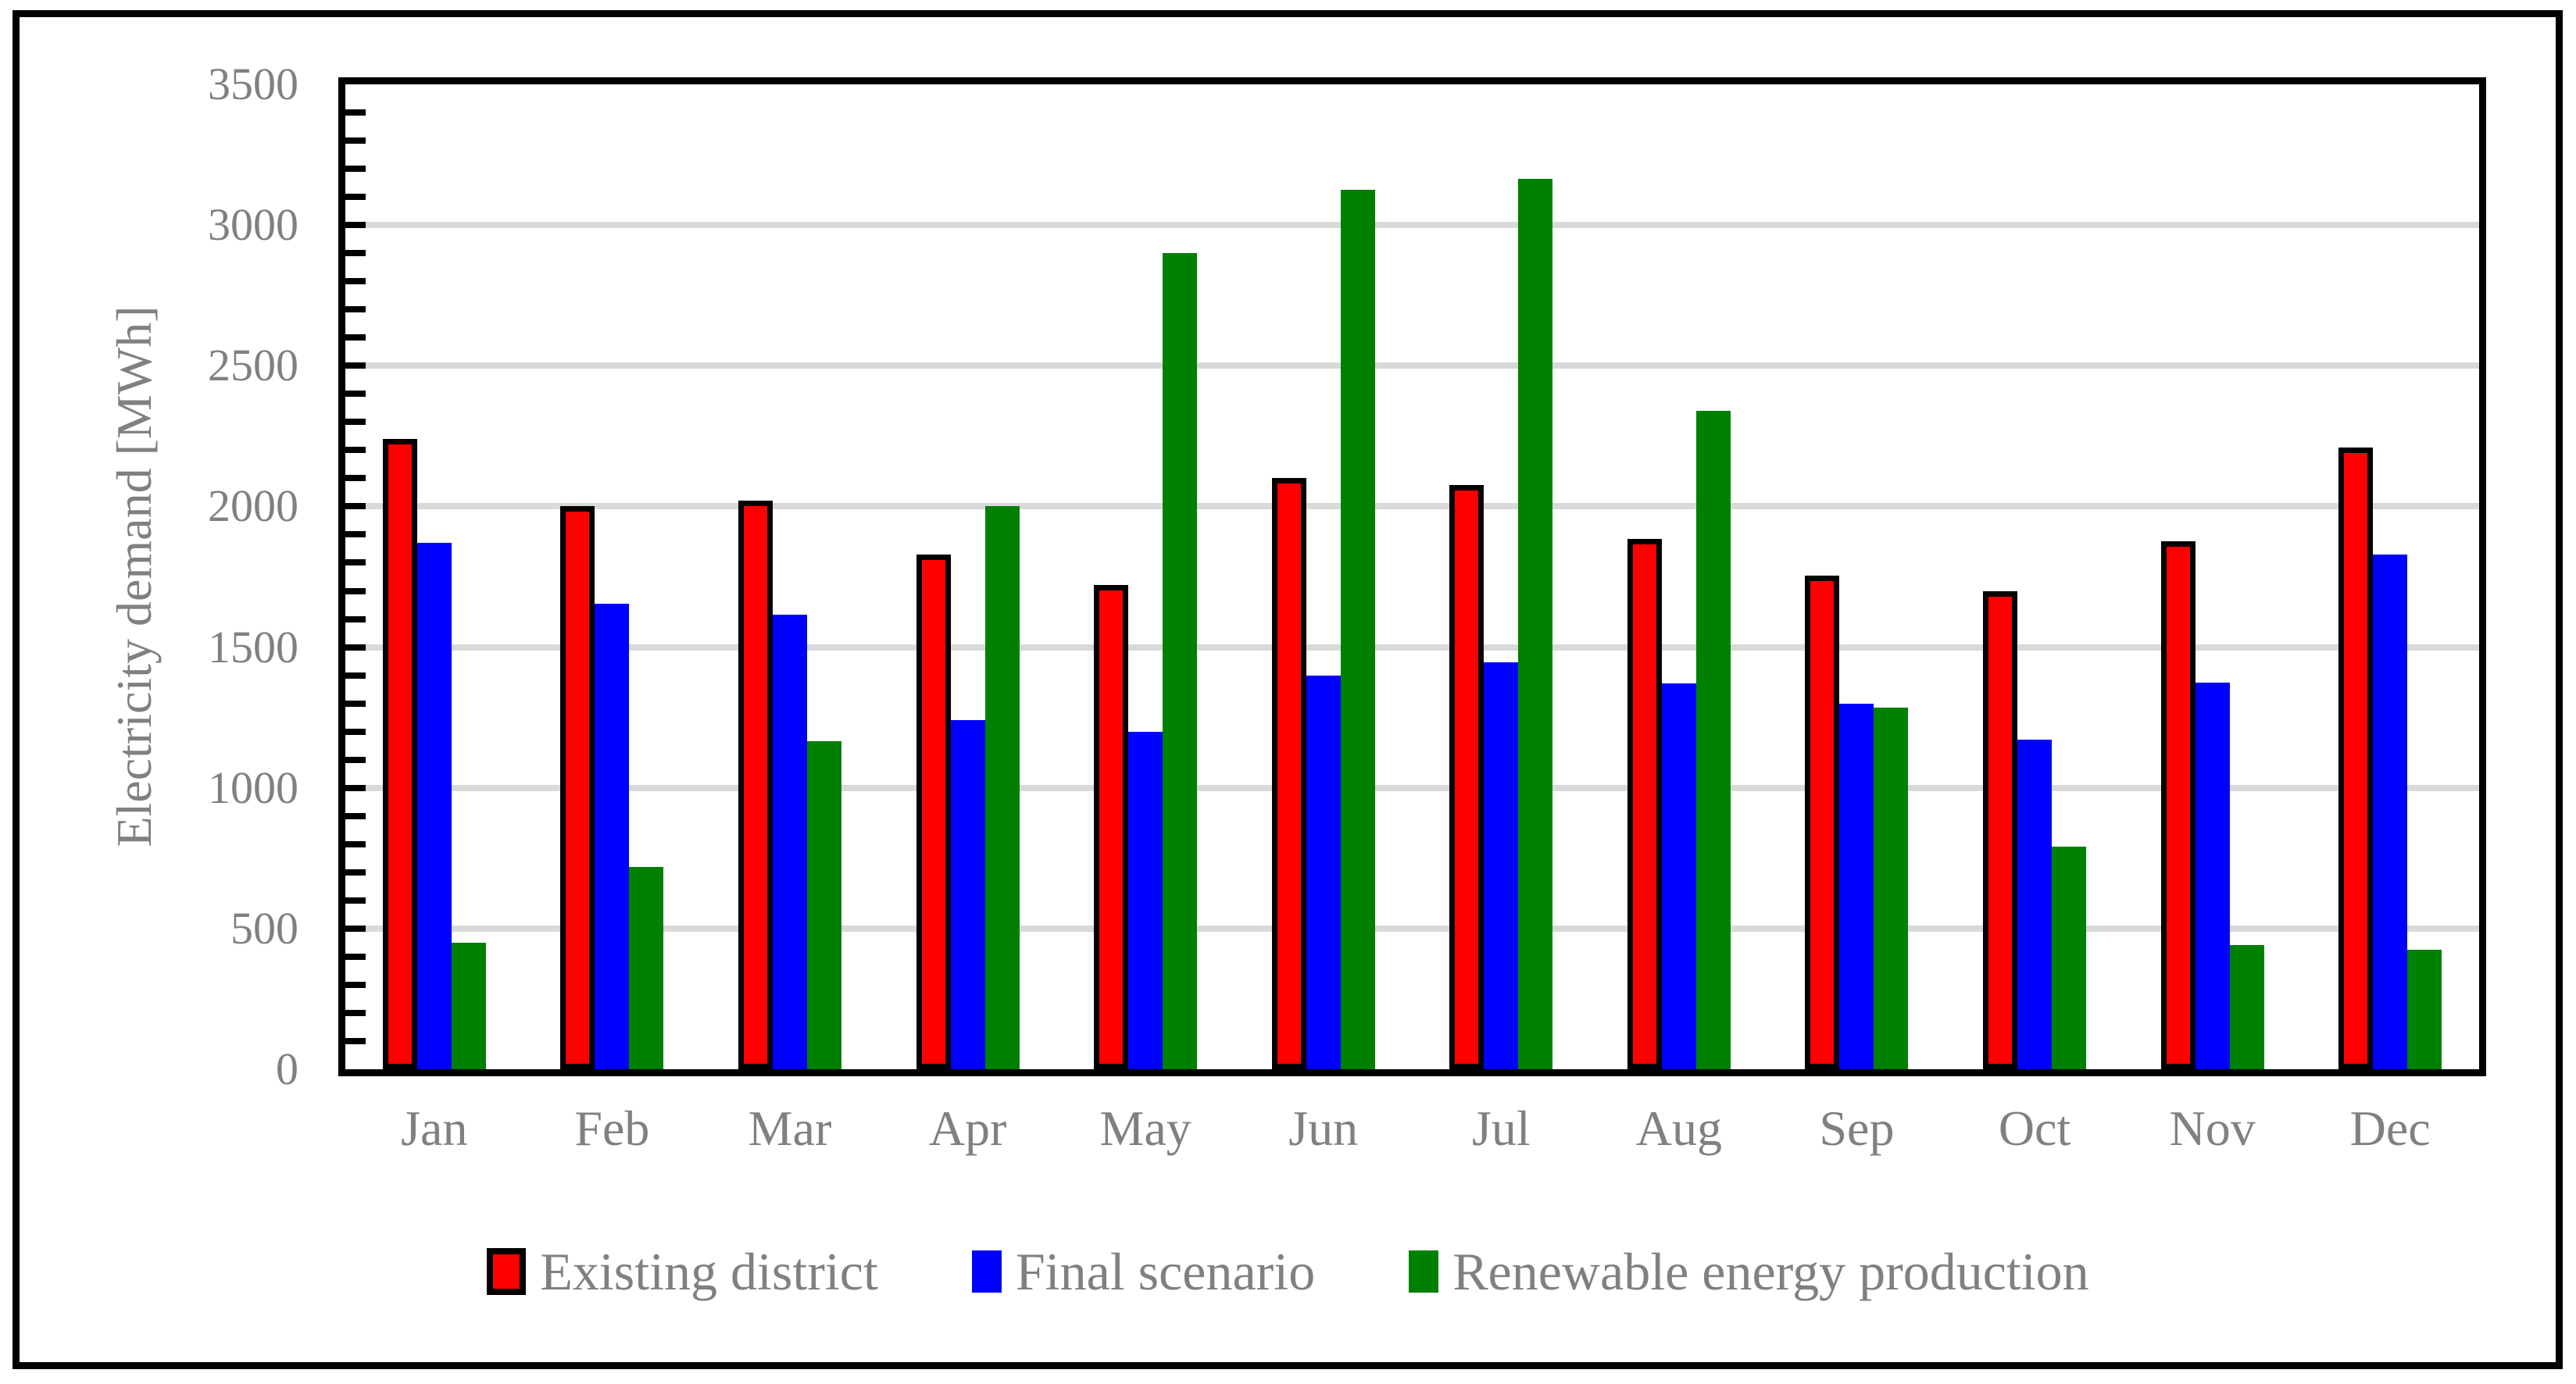 The image size is (2576, 1384). Describe the element at coordinates (1678, 876) in the screenshot. I see `bar-final-scenario-aug` at that location.